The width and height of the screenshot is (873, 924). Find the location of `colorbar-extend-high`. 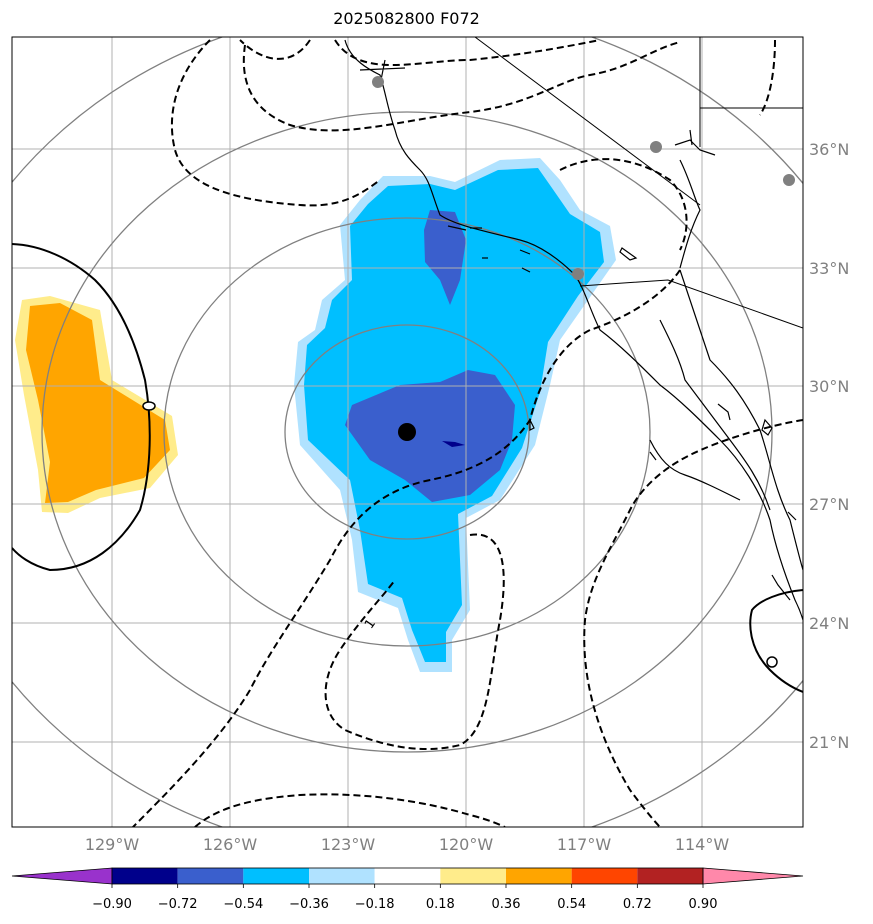

colorbar-extend-high is located at coordinates (753, 876).